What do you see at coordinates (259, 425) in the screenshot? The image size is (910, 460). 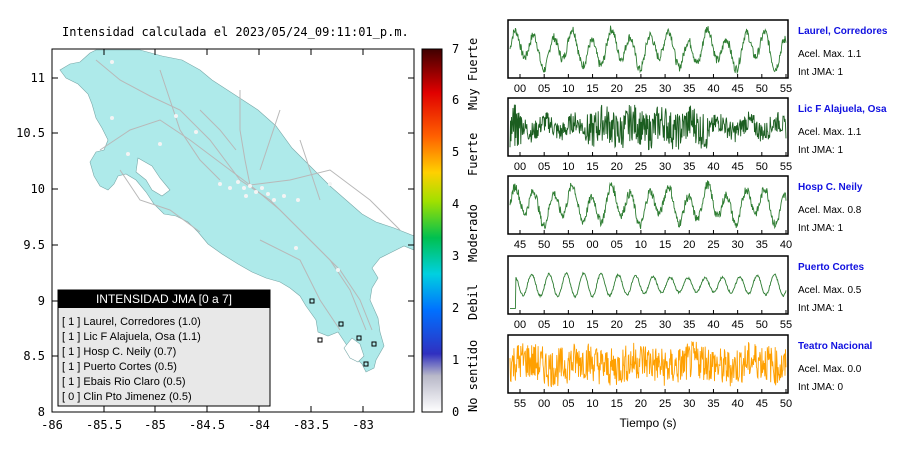 I see `x-tick-label: -84` at bounding box center [259, 425].